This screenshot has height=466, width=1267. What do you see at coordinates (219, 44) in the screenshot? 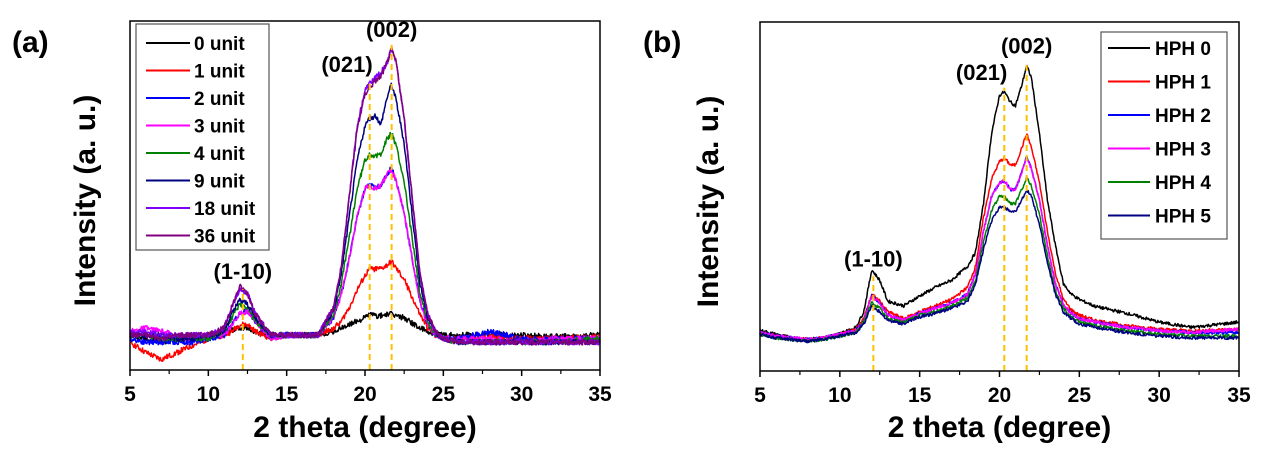
I see `legend-label: 0 unit` at bounding box center [219, 44].